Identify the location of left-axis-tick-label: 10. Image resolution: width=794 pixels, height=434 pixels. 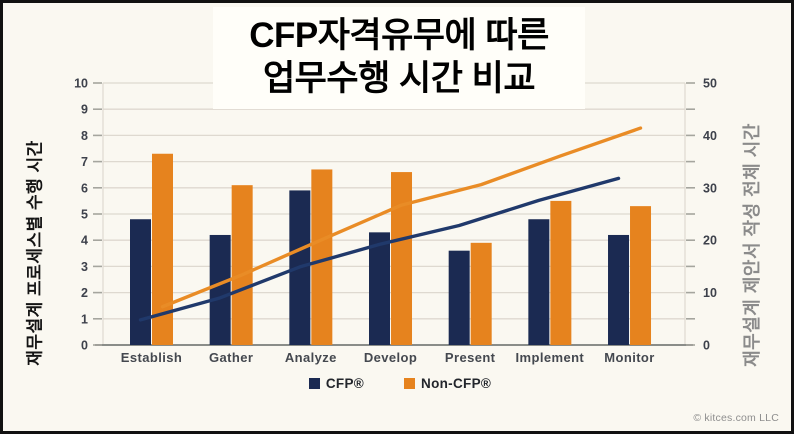
(81, 84).